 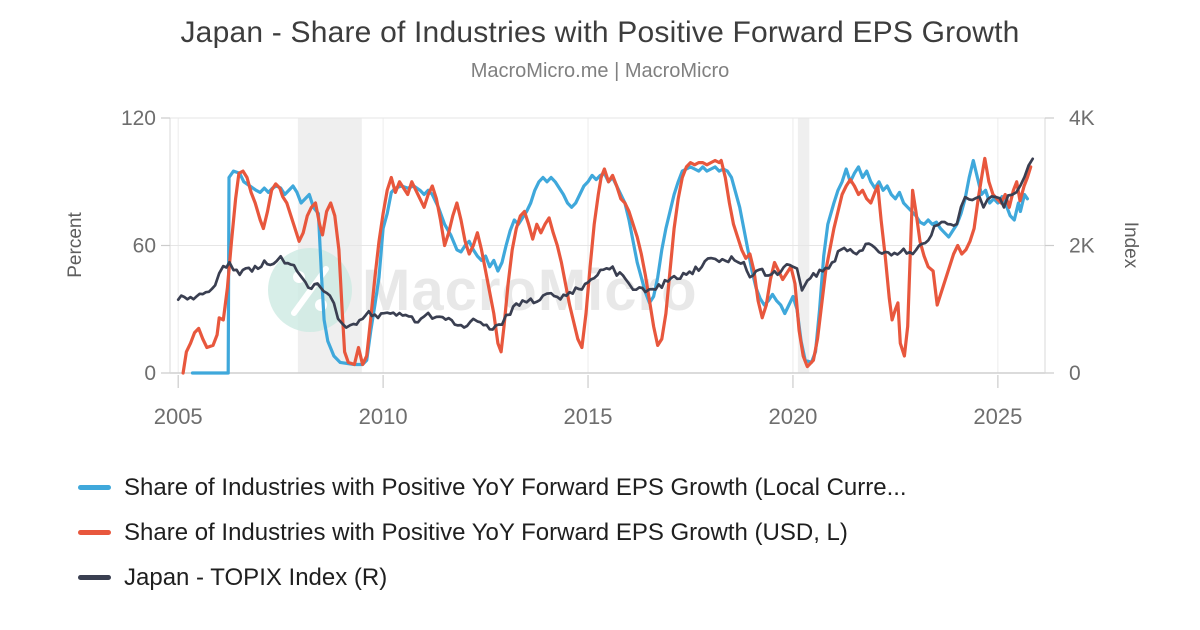 What do you see at coordinates (138, 118) in the screenshot?
I see `y-left-tick-label: 120` at bounding box center [138, 118].